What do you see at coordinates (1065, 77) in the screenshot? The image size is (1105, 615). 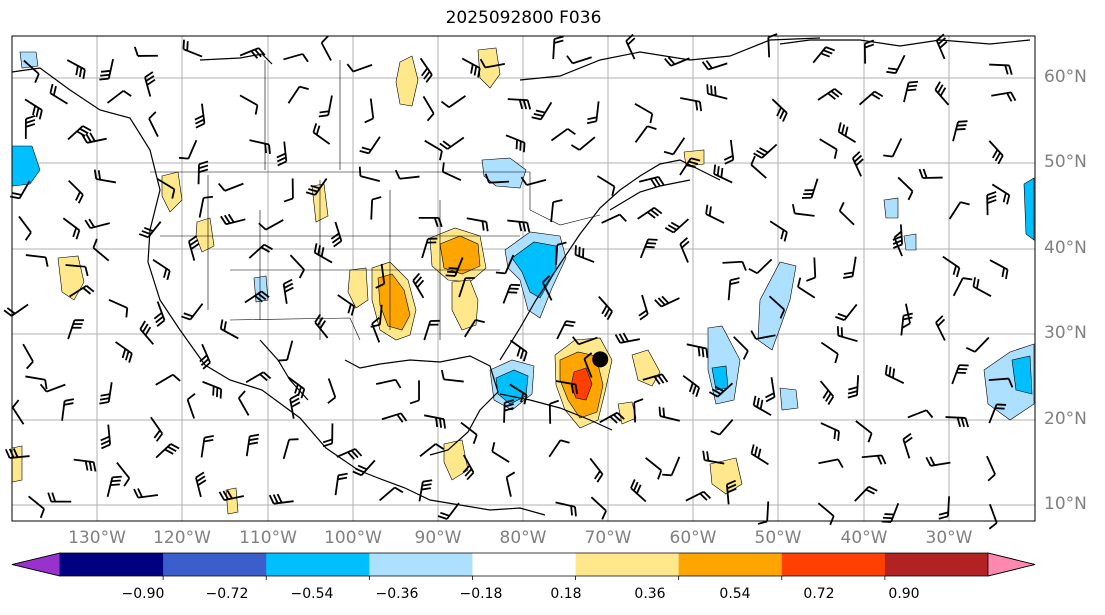 I see `lat-label: 60°N` at bounding box center [1065, 77].